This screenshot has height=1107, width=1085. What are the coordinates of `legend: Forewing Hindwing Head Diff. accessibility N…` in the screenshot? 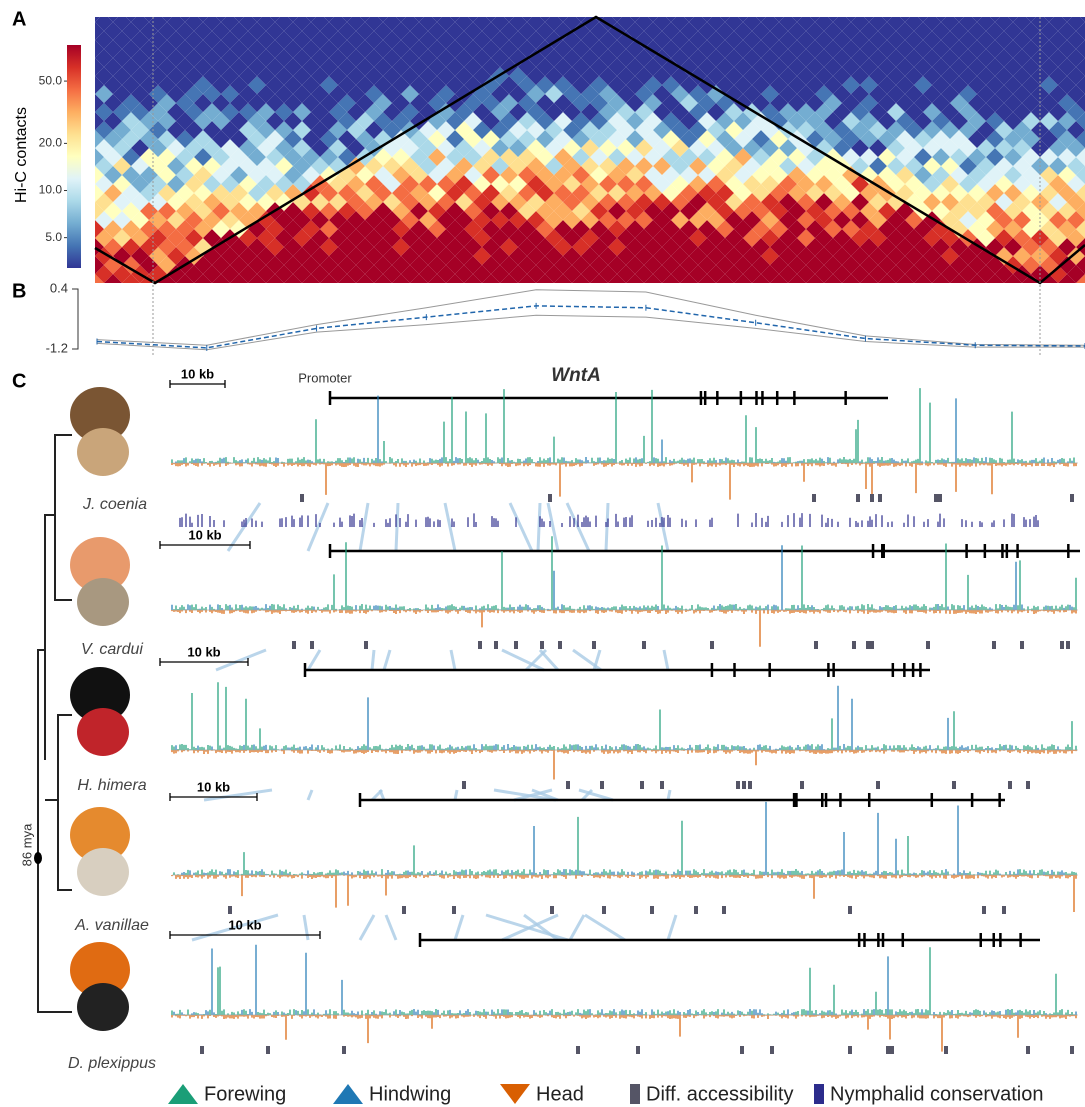 It's located at (605, 1094).